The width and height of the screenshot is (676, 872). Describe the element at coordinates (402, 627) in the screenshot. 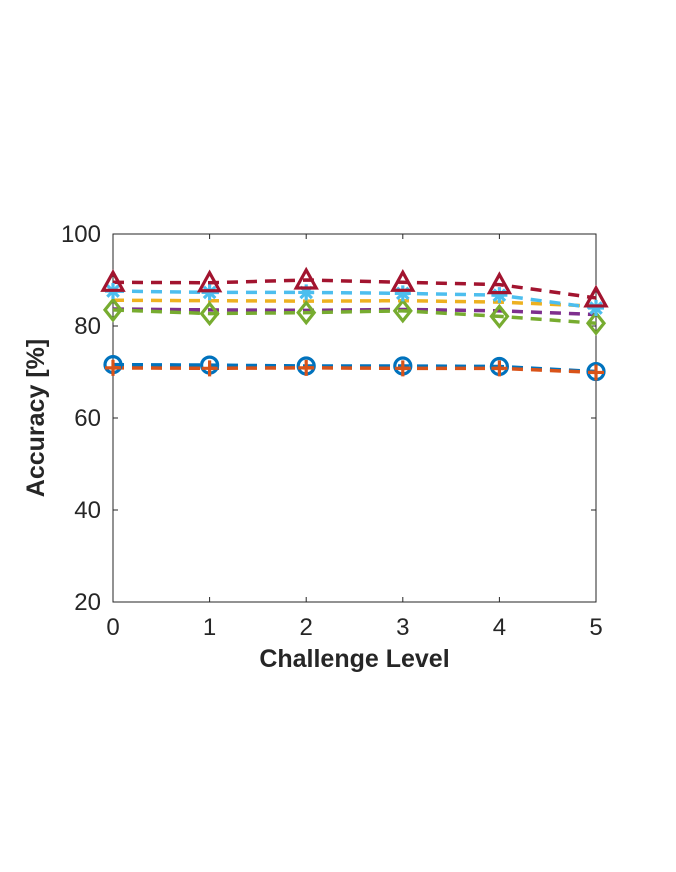

I see `x-tick-label: 3` at that location.